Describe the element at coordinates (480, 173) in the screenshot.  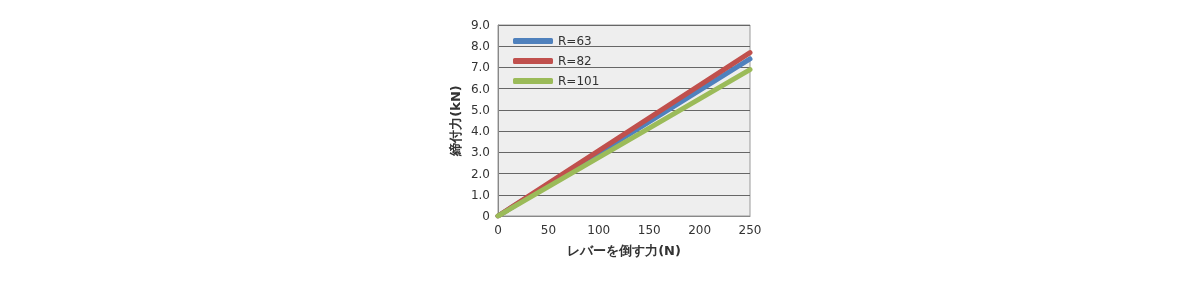
I see `y-tick-label: 2.0` at that location.